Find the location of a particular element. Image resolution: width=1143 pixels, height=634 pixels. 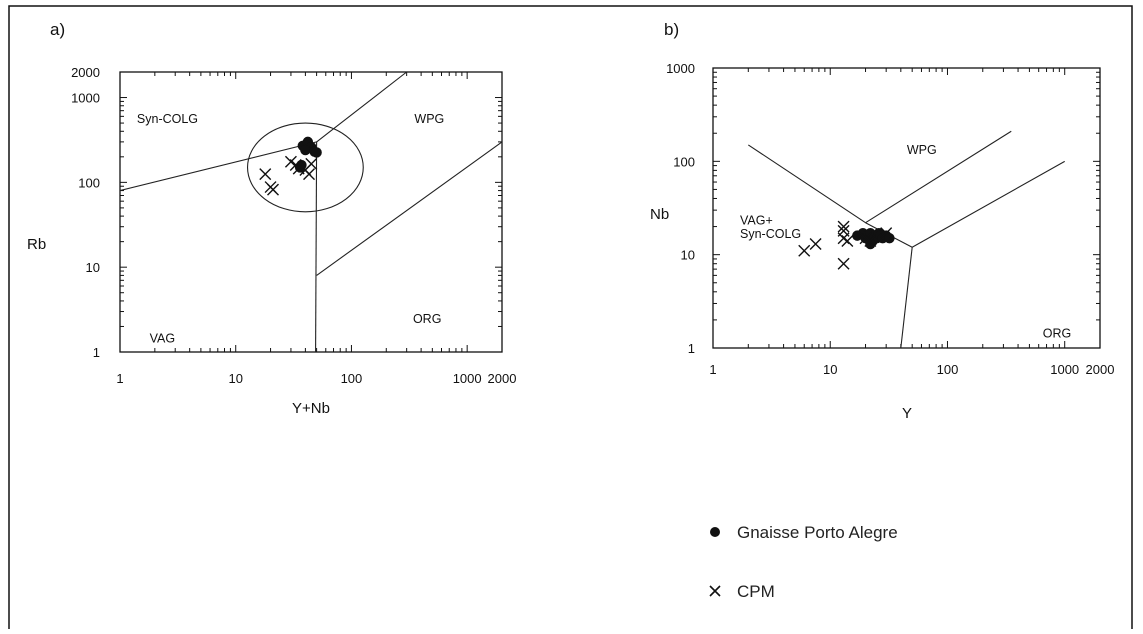

plot-frame-a is located at coordinates (311, 212).